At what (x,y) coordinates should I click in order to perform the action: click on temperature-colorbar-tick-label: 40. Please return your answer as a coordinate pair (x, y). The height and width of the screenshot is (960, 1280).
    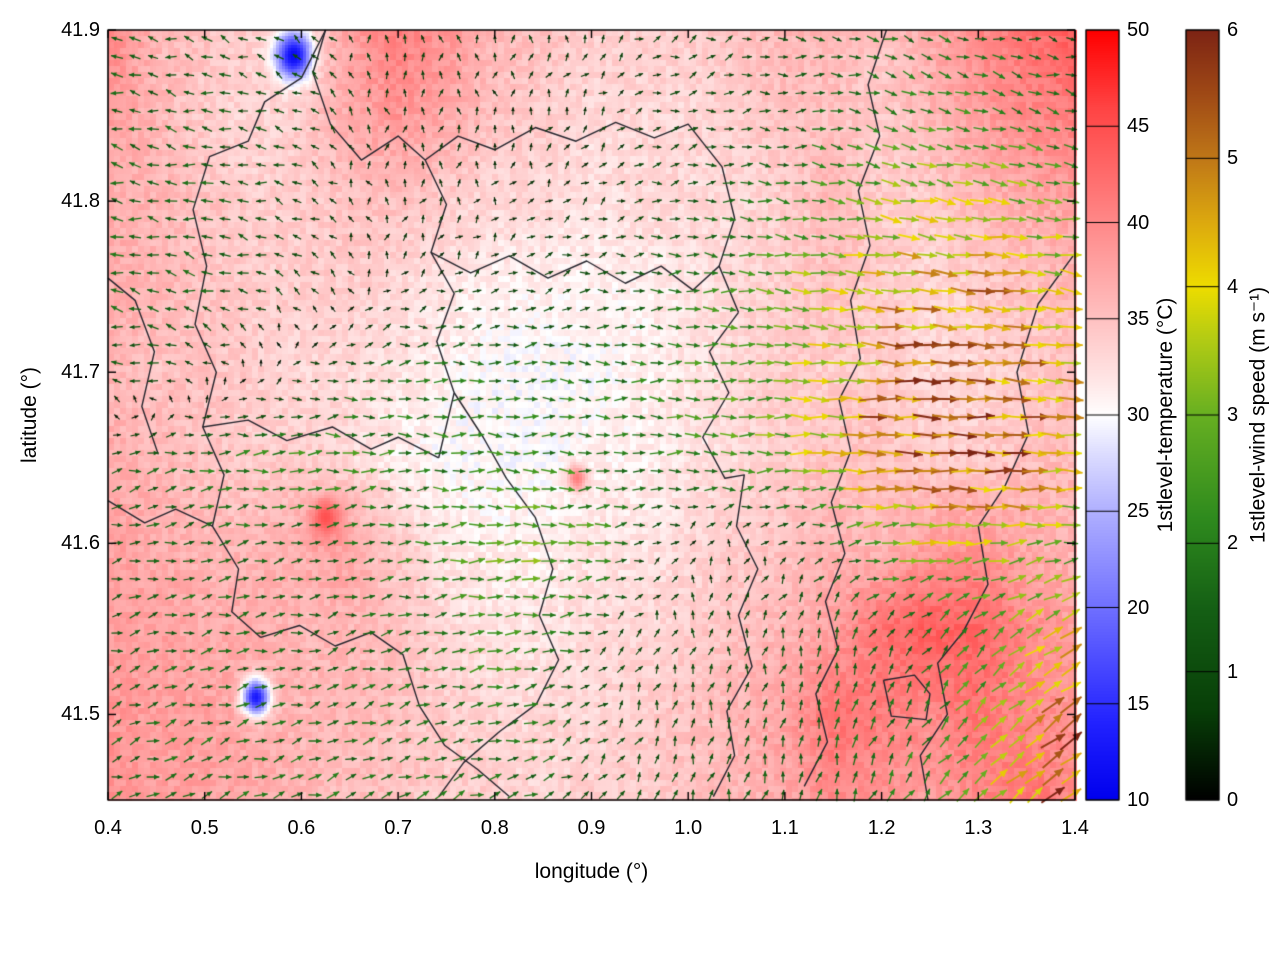
    Looking at the image, I should click on (1138, 222).